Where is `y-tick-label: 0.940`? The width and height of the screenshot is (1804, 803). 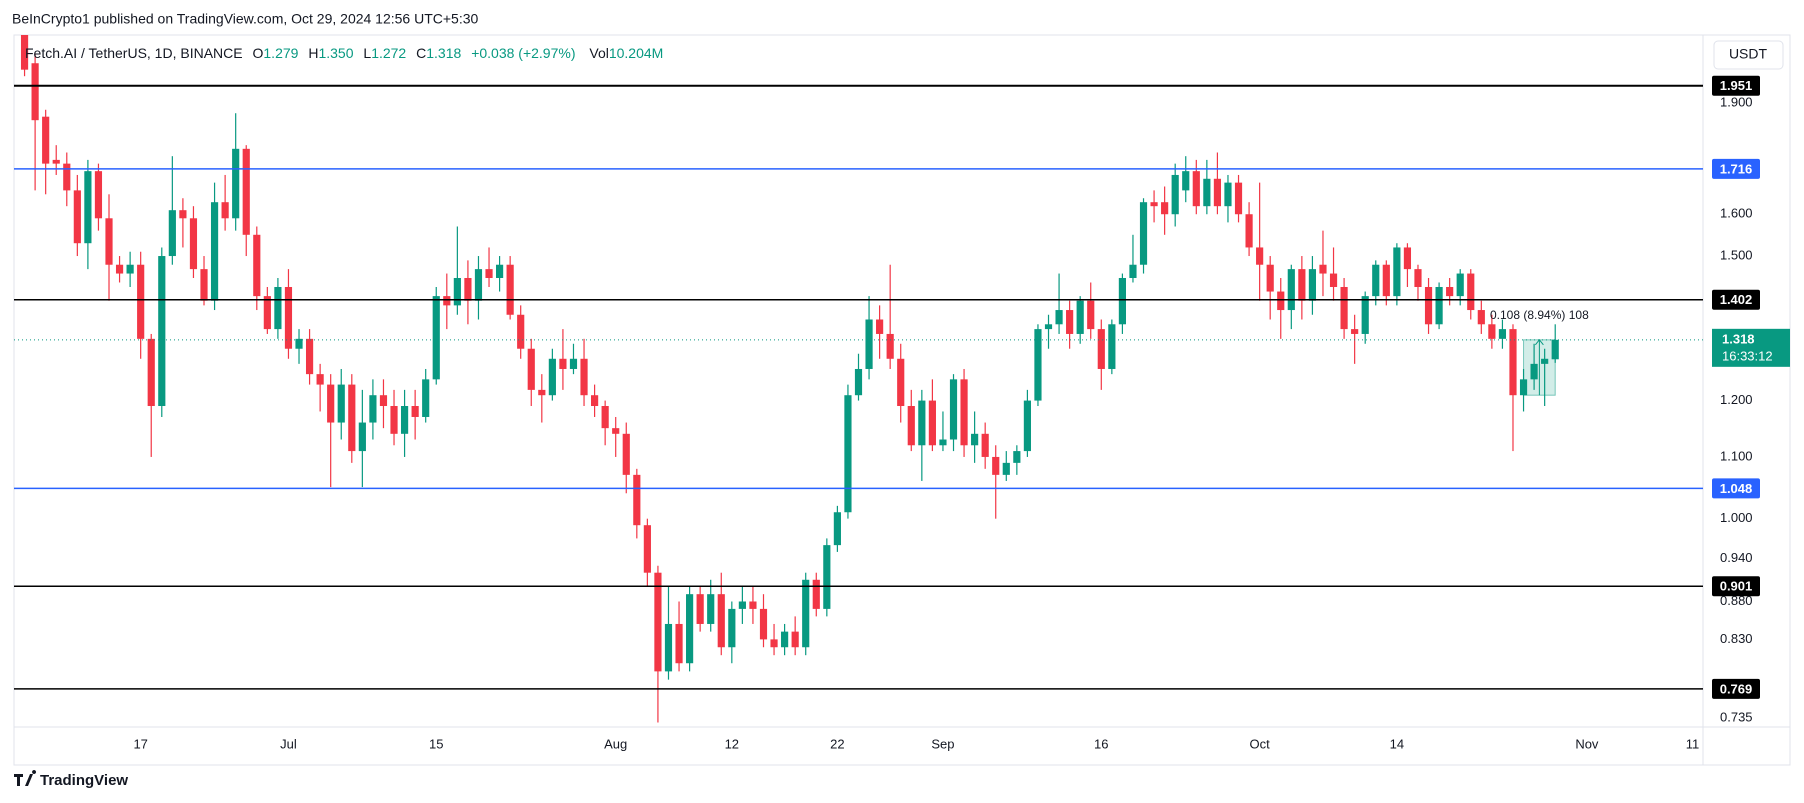 y-tick-label: 0.940 is located at coordinates (1736, 557).